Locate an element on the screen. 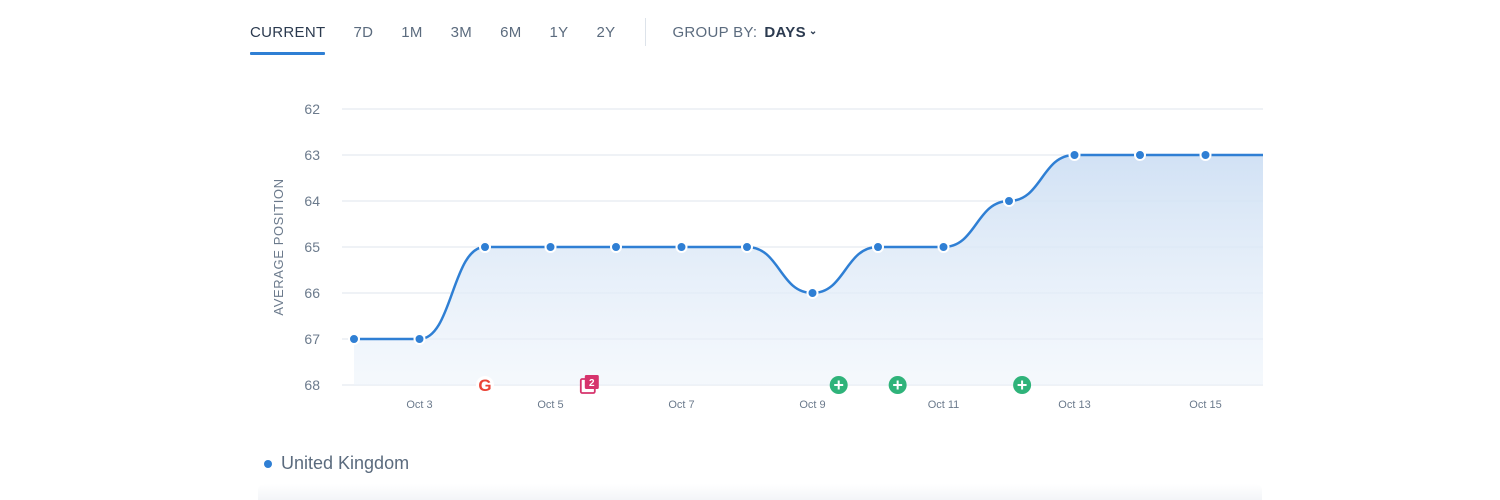  group-by-value: DAYS is located at coordinates (785, 32).